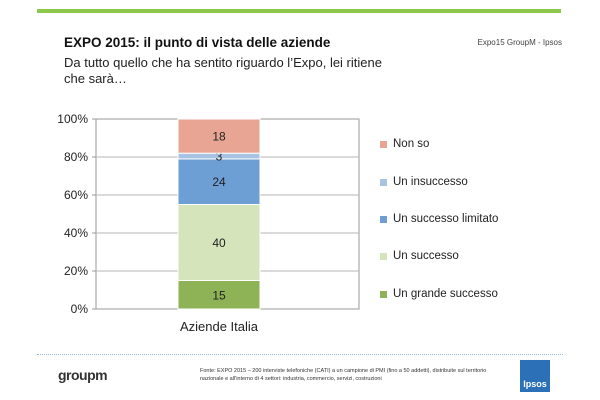 The height and width of the screenshot is (400, 600). Describe the element at coordinates (80, 309) in the screenshot. I see `y-tick-label: 0%` at that location.